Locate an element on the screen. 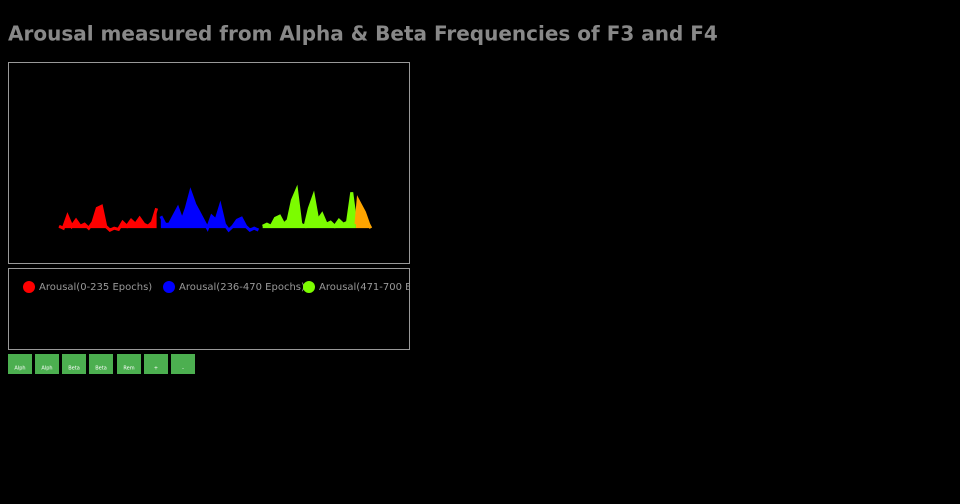  legend-label: Arousal(471-700 Epochs) is located at coordinates (382, 287).